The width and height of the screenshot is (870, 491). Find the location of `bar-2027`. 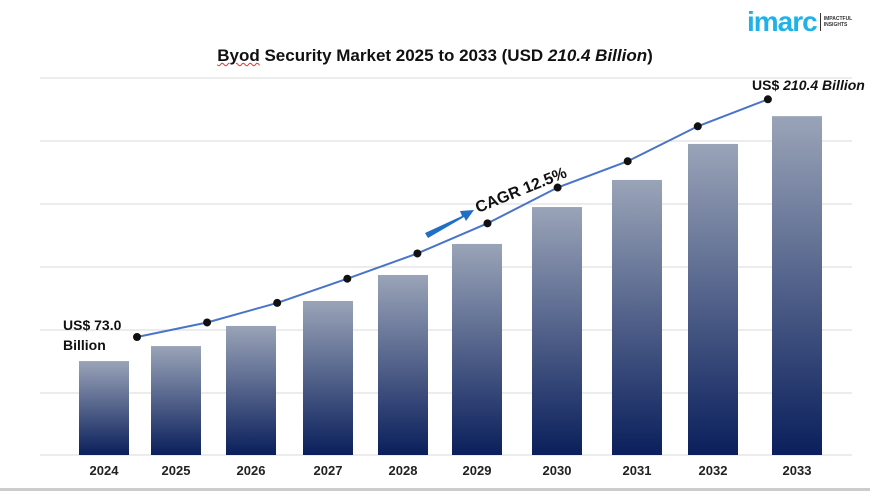

bar-2027 is located at coordinates (328, 377).